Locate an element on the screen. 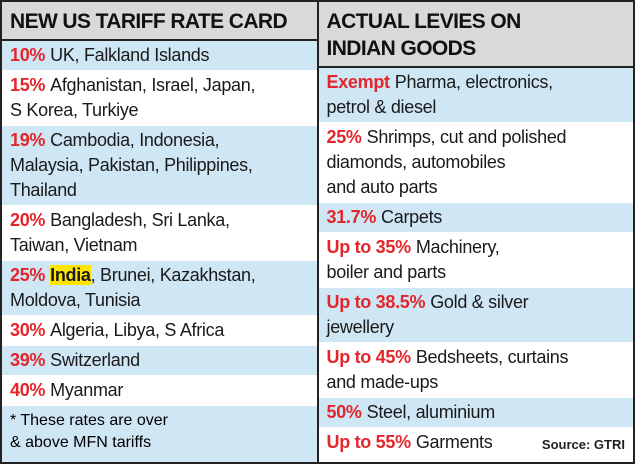  rate: Up to 45% is located at coordinates (369, 357).